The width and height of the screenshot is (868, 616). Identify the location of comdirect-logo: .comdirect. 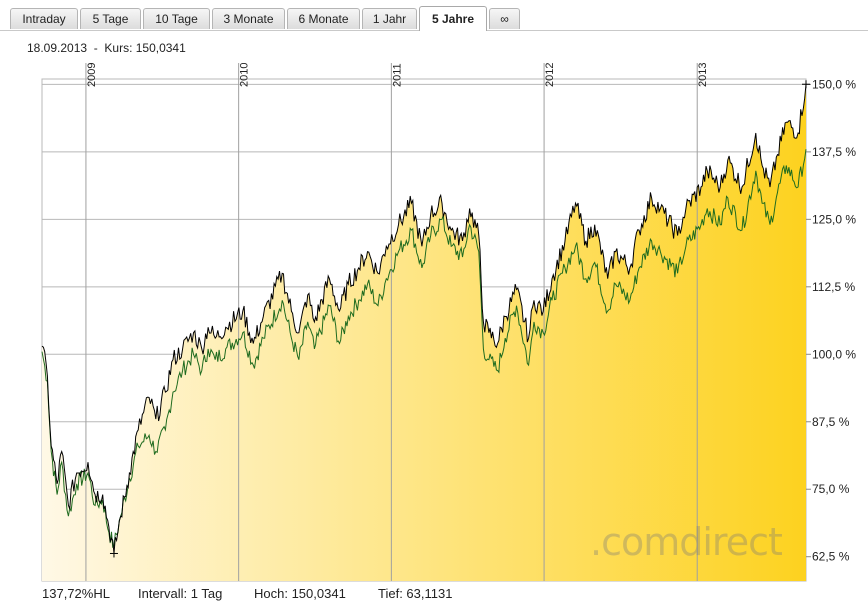
(686, 542).